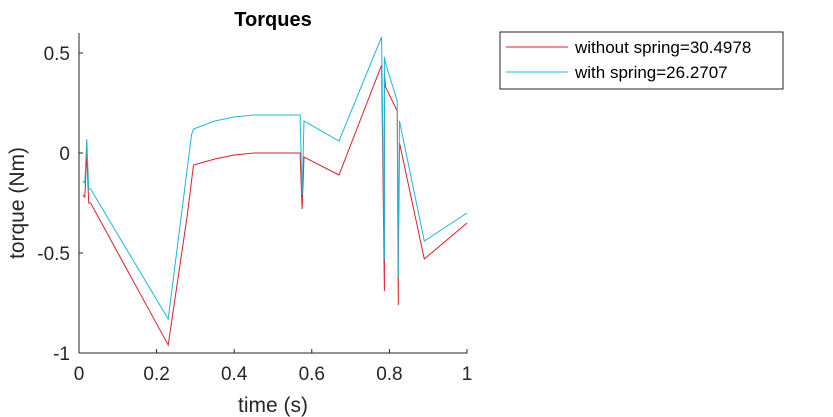 The width and height of the screenshot is (833, 417). What do you see at coordinates (61, 354) in the screenshot?
I see `y-tick-label: -1` at bounding box center [61, 354].